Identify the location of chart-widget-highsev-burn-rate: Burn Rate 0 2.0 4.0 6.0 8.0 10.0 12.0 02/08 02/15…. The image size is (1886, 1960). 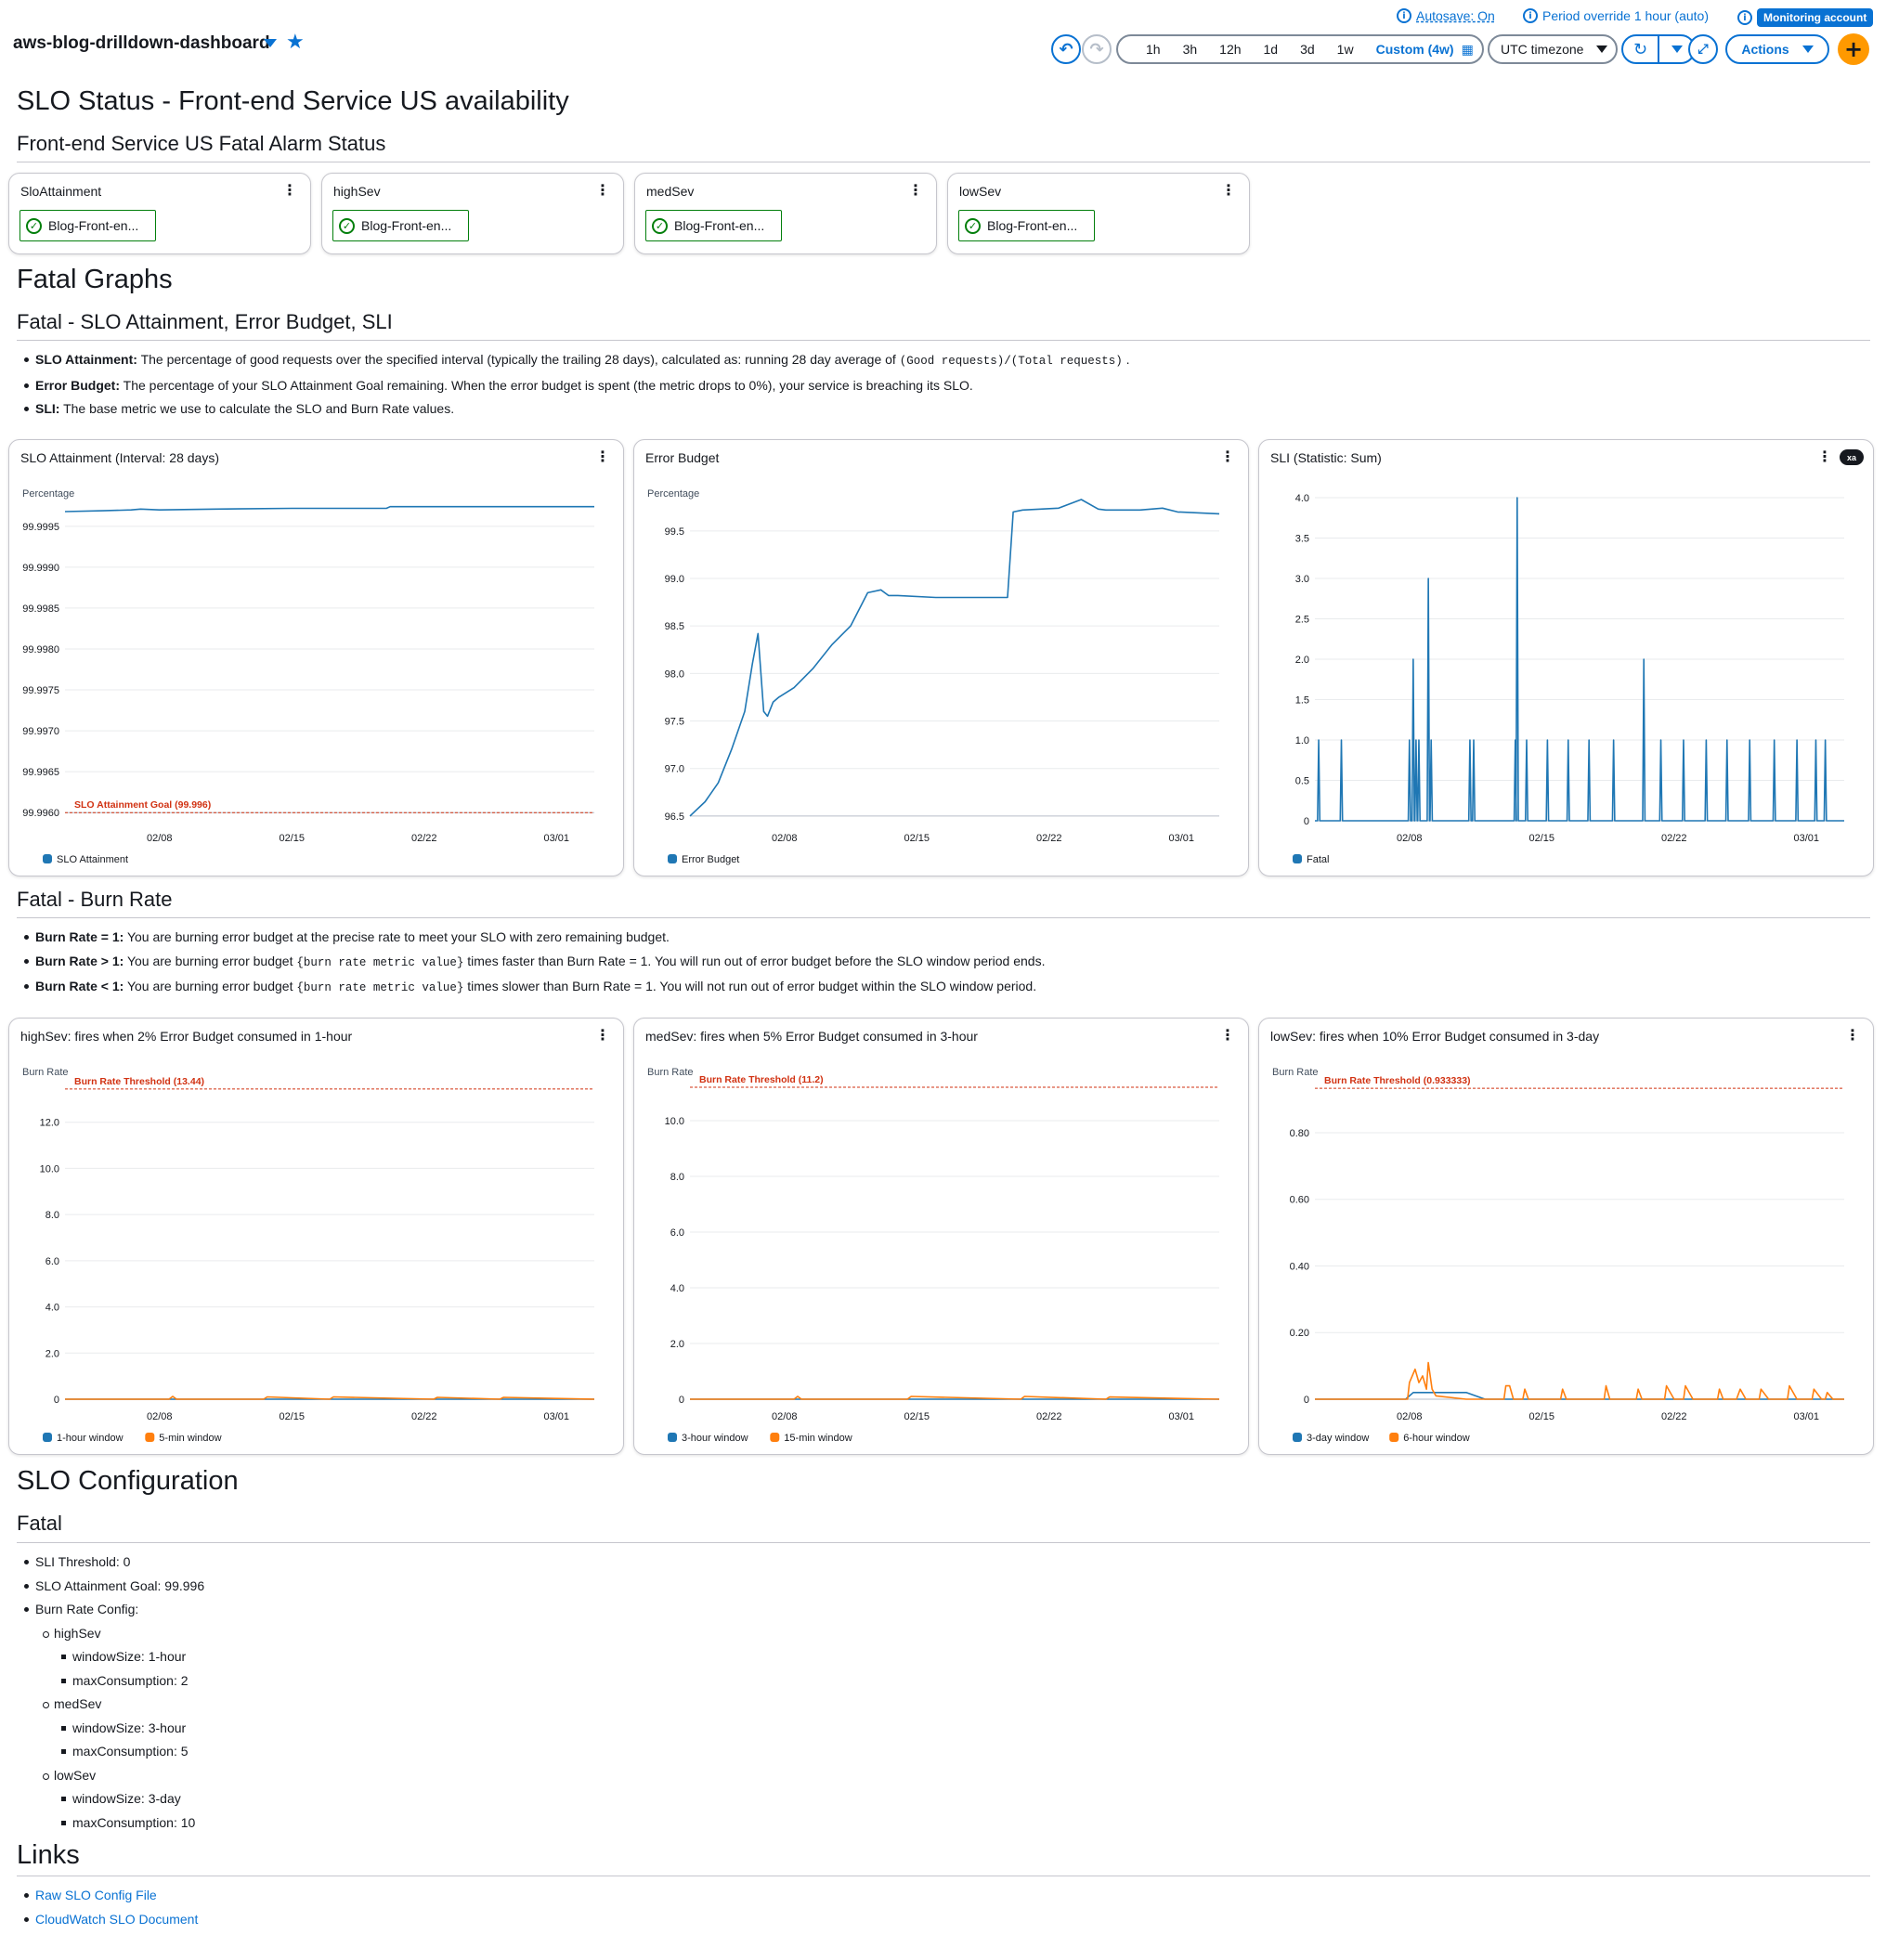
(316, 1236).